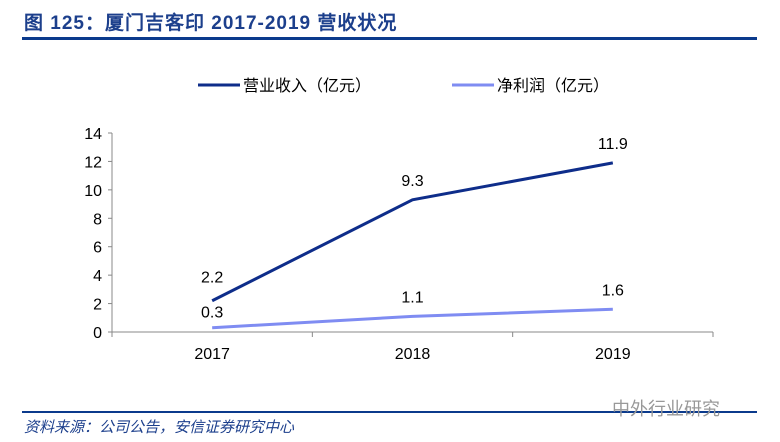 Image resolution: width=780 pixels, height=442 pixels. Describe the element at coordinates (93, 134) in the screenshot. I see `y-tick-label: 14` at that location.